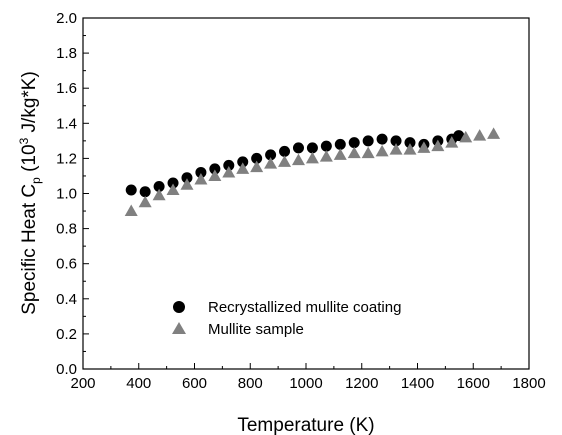 This screenshot has height=435, width=562. I want to click on x-tick-label: 800, so click(250, 383).